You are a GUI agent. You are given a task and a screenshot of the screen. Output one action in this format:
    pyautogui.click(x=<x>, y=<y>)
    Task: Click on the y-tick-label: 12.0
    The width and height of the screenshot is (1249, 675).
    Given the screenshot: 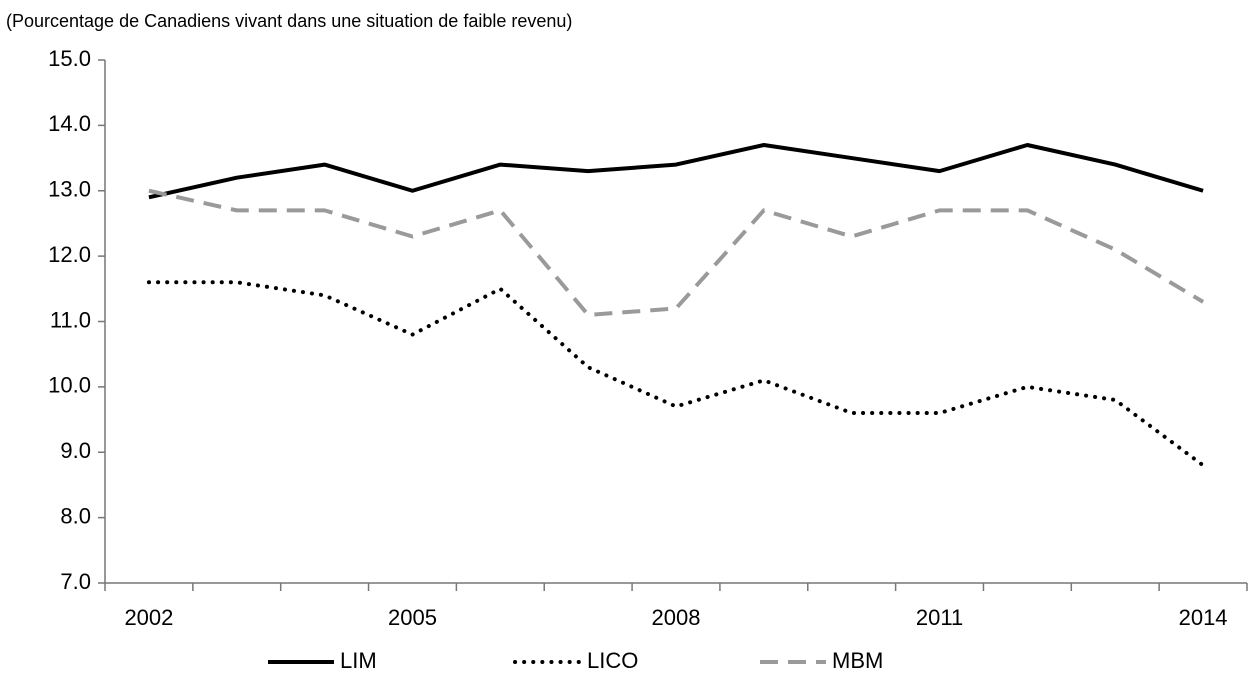 What is the action you would take?
    pyautogui.click(x=69, y=254)
    